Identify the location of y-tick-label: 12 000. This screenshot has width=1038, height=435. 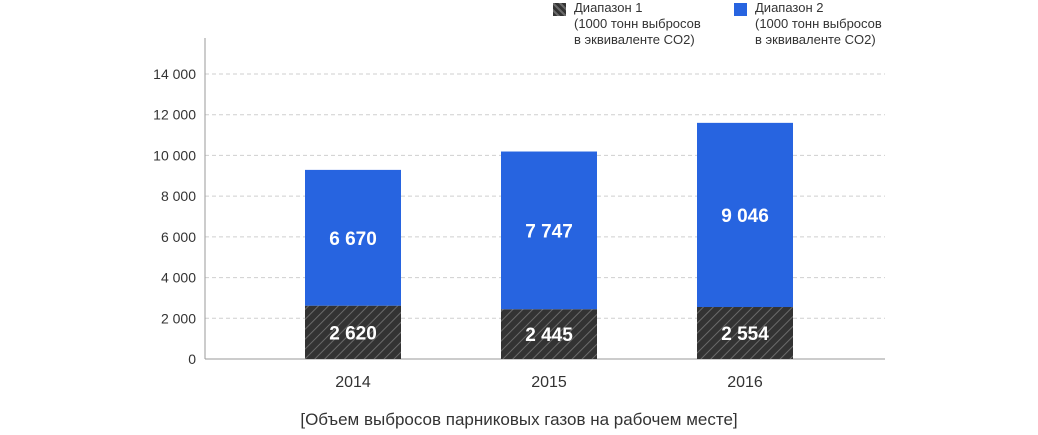
(174, 115).